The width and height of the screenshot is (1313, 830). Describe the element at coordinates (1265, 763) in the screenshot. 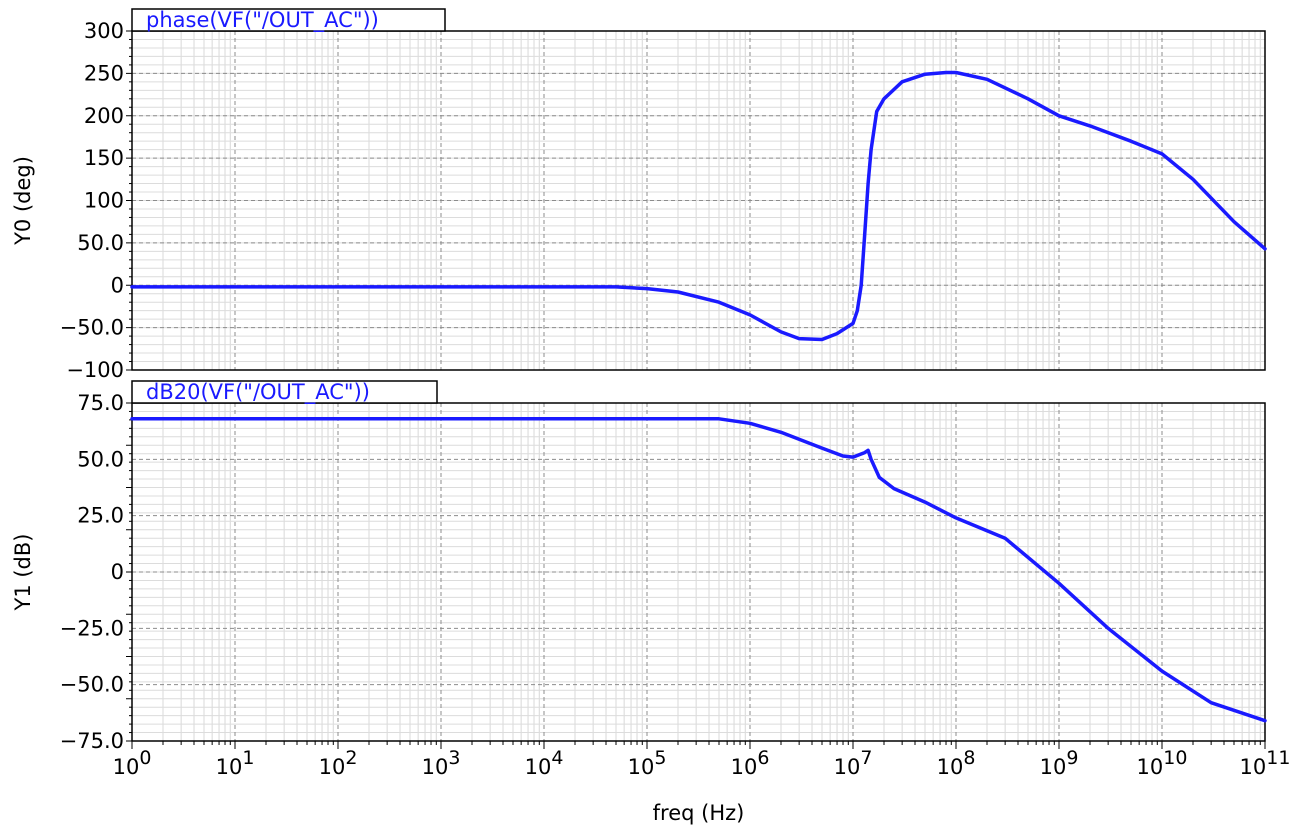

I see `x-tick-label: 10¹¹` at that location.